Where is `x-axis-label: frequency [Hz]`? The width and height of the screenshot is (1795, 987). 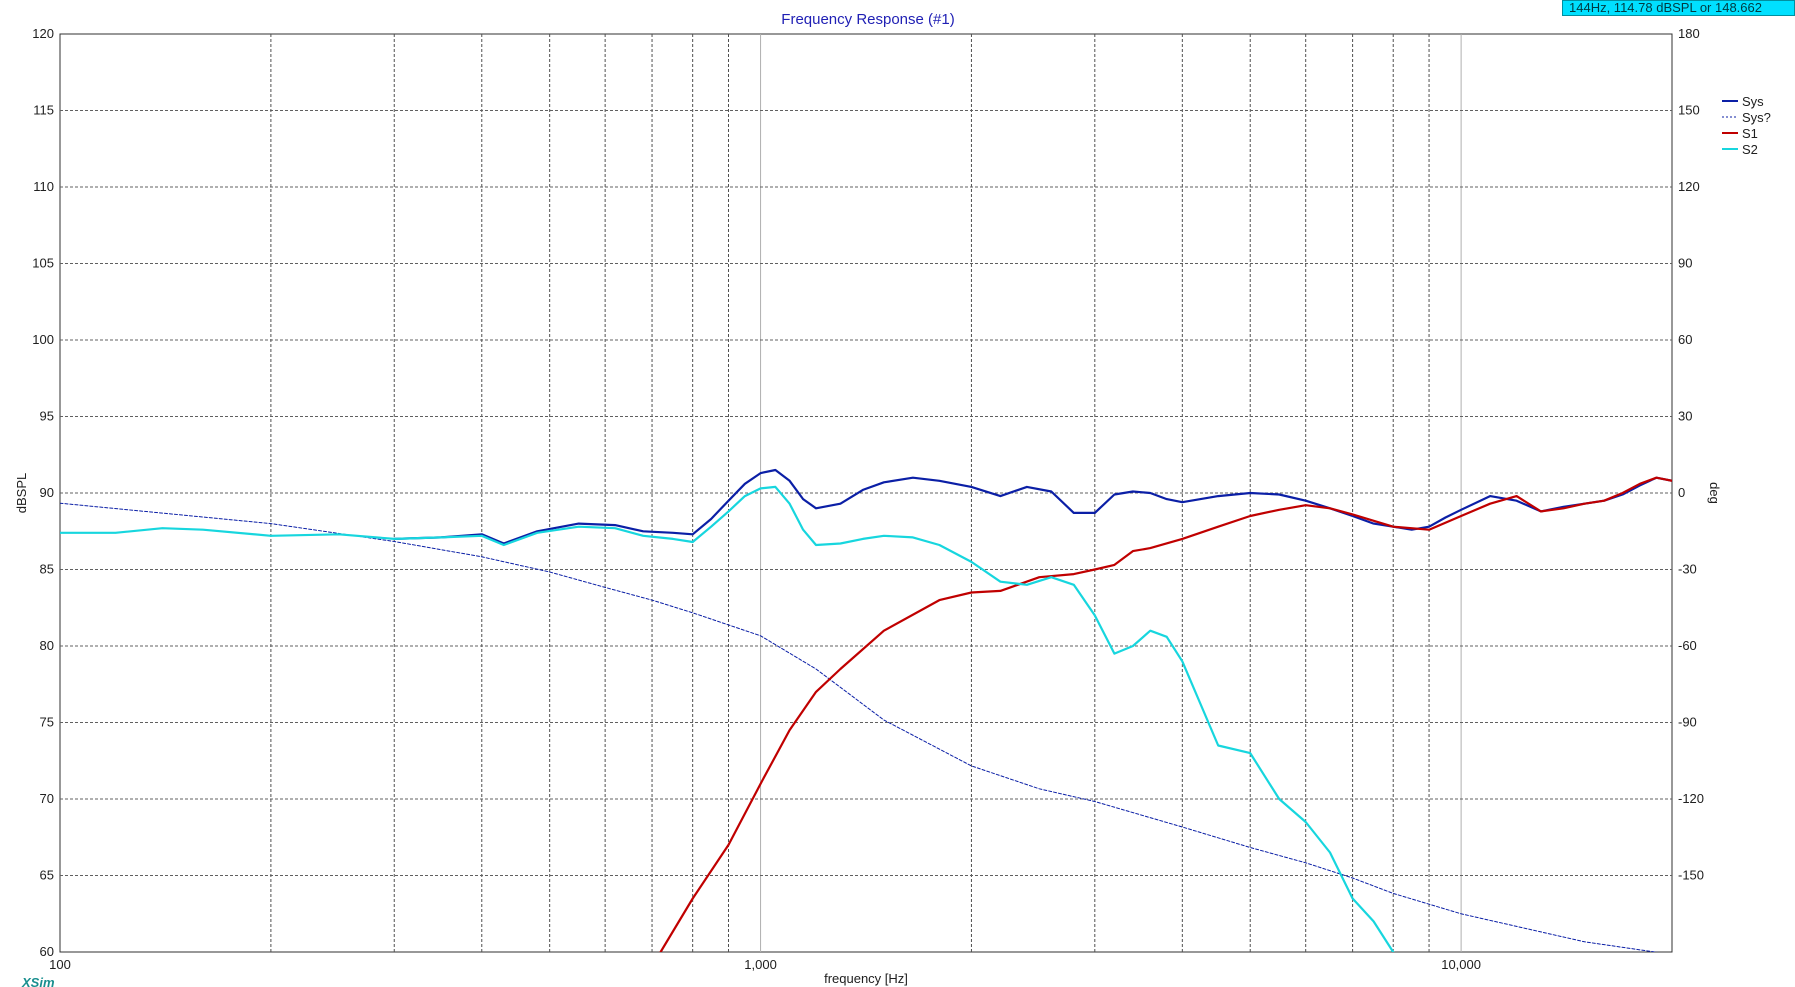 x-axis-label: frequency [Hz] is located at coordinates (866, 978).